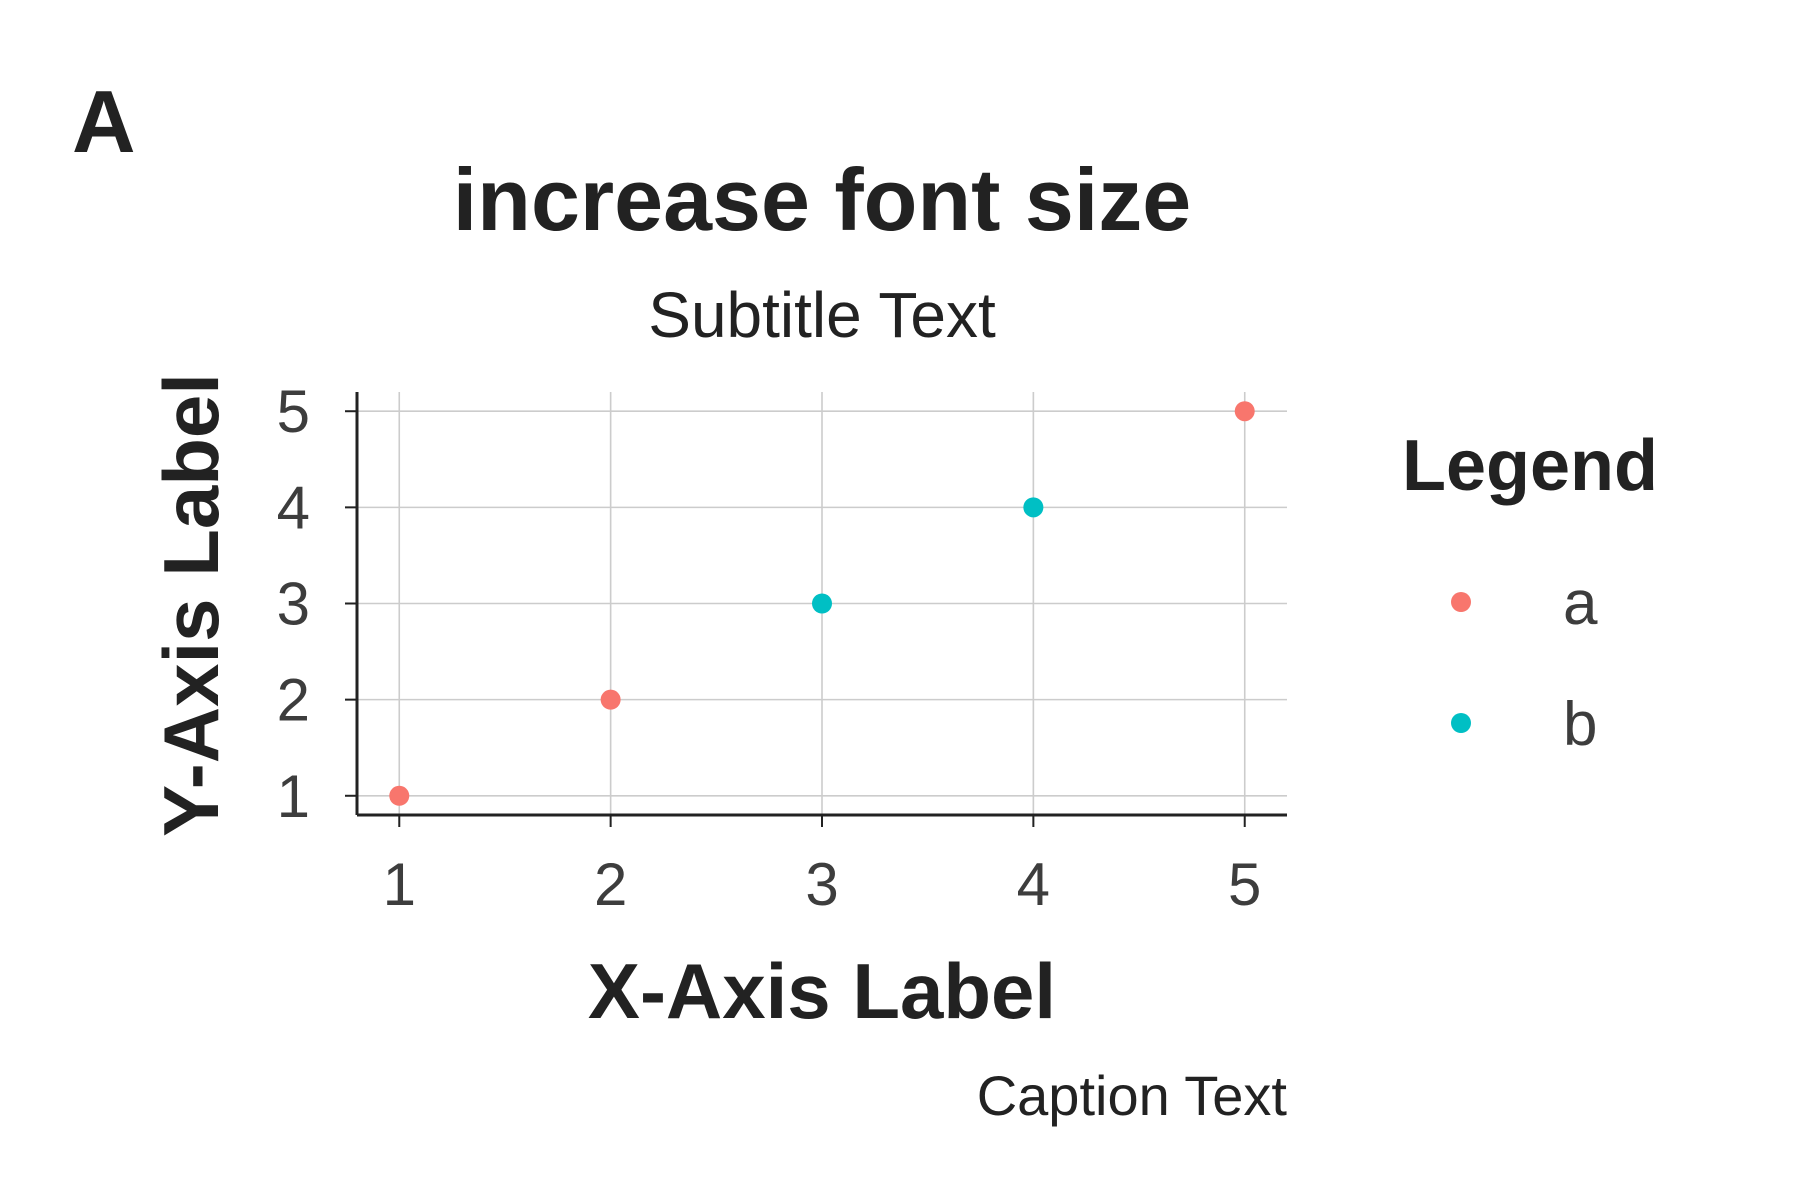 Image resolution: width=1800 pixels, height=1200 pixels. What do you see at coordinates (1530, 592) in the screenshot?
I see `legend: Legend ab` at bounding box center [1530, 592].